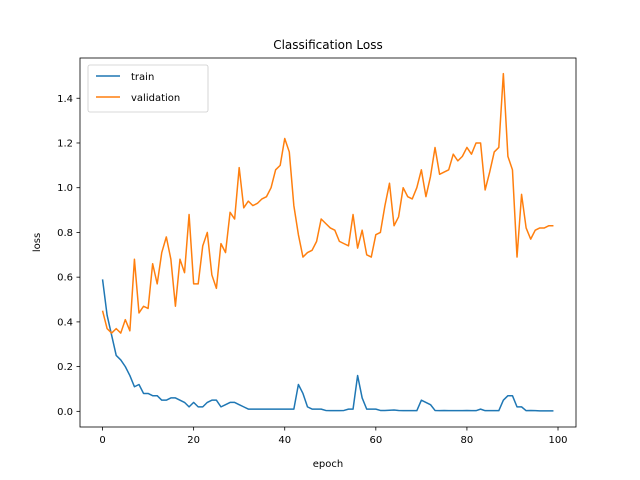 The width and height of the screenshot is (640, 480). Describe the element at coordinates (37, 242) in the screenshot. I see `y-axis-label: loss` at that location.